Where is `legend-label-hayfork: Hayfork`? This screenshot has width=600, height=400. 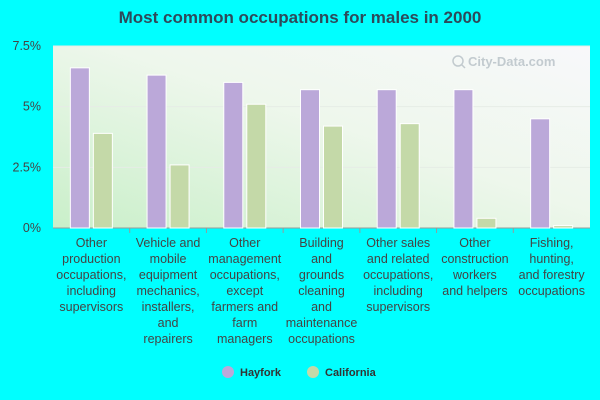 legend-label-hayfork: Hayfork is located at coordinates (261, 373).